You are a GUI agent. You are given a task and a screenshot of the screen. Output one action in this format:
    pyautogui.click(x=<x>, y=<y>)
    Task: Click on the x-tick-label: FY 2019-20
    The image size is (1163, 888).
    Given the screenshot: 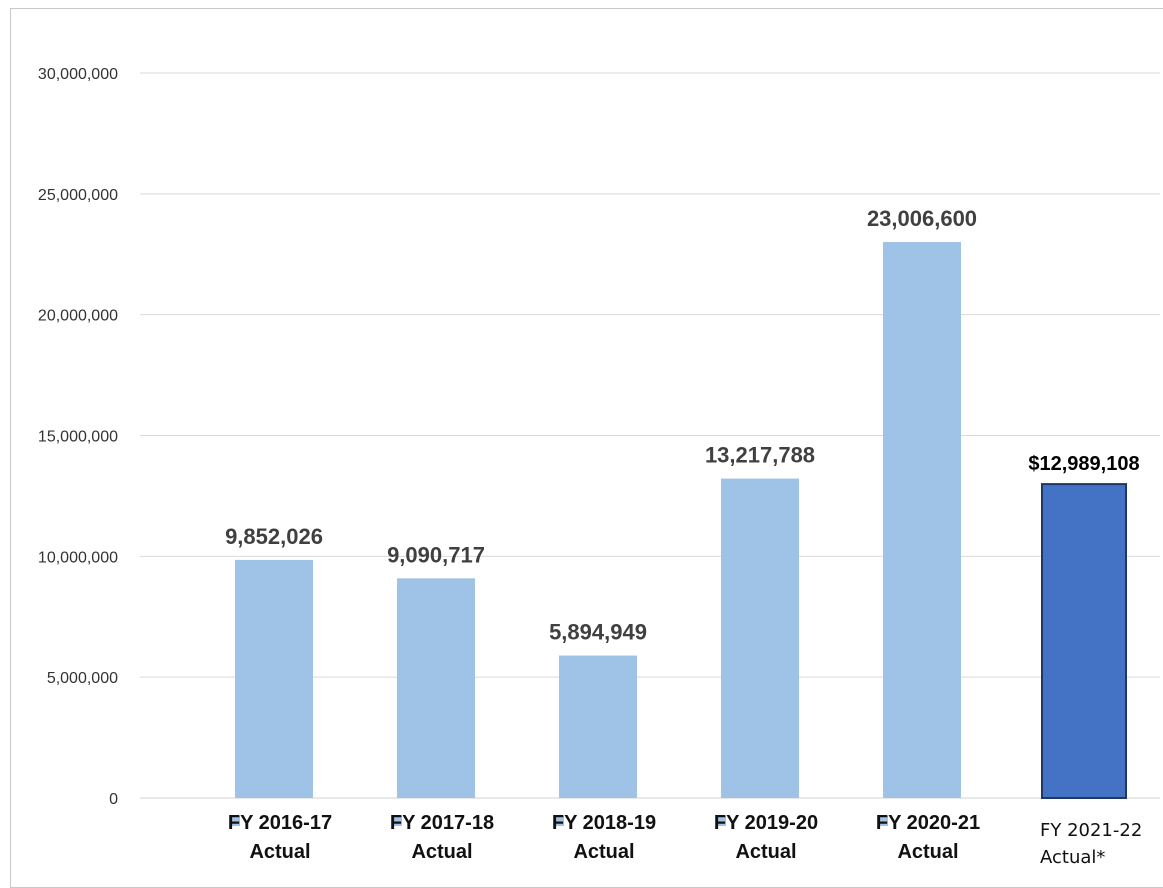 What is the action you would take?
    pyautogui.click(x=766, y=823)
    